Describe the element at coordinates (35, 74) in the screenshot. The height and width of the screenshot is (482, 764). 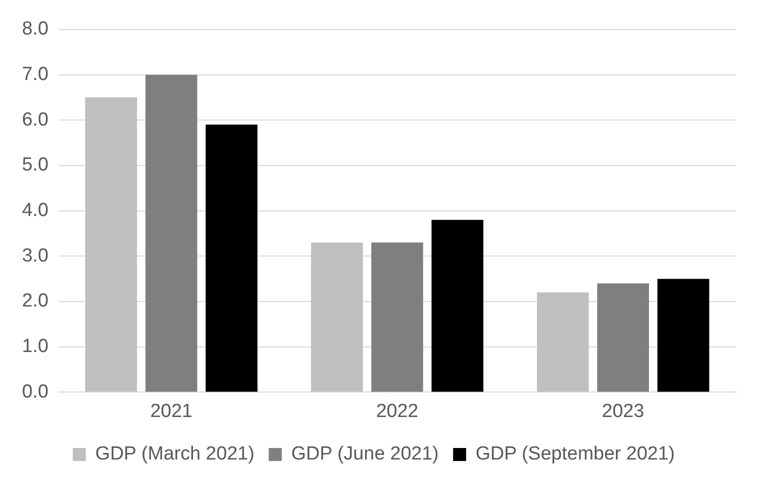
I see `y-tick-label: 7.0` at that location.